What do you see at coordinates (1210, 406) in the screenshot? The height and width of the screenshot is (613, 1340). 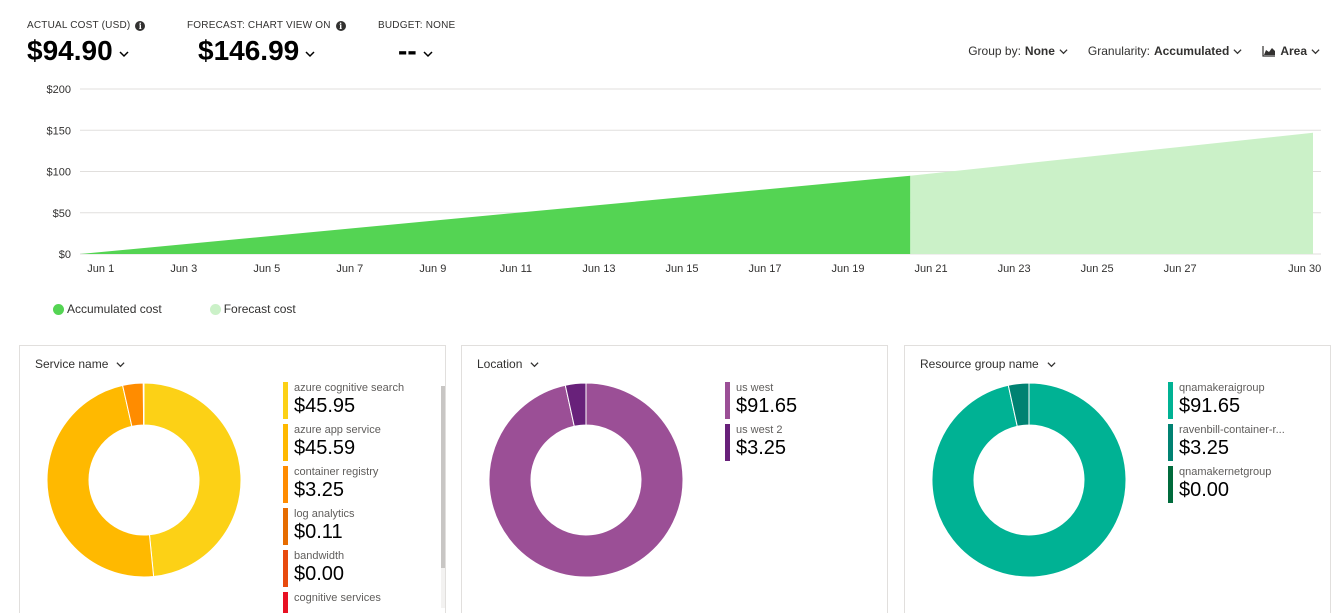 I see `list-item-value: $91.65` at bounding box center [1210, 406].